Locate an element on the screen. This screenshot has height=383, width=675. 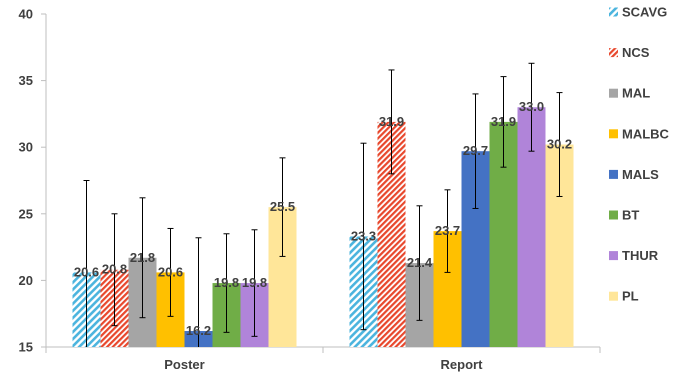
legend-label-mal: MAL is located at coordinates (636, 93).